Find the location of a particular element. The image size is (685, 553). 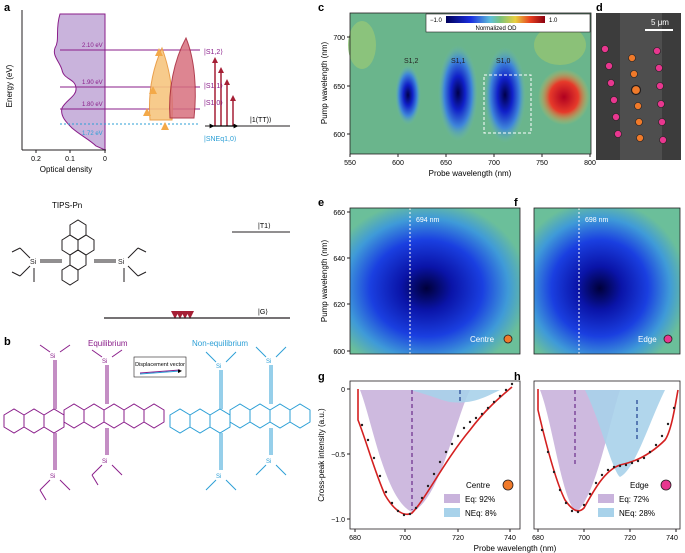

panel-a-x-tick: 0.1 is located at coordinates (70, 159).